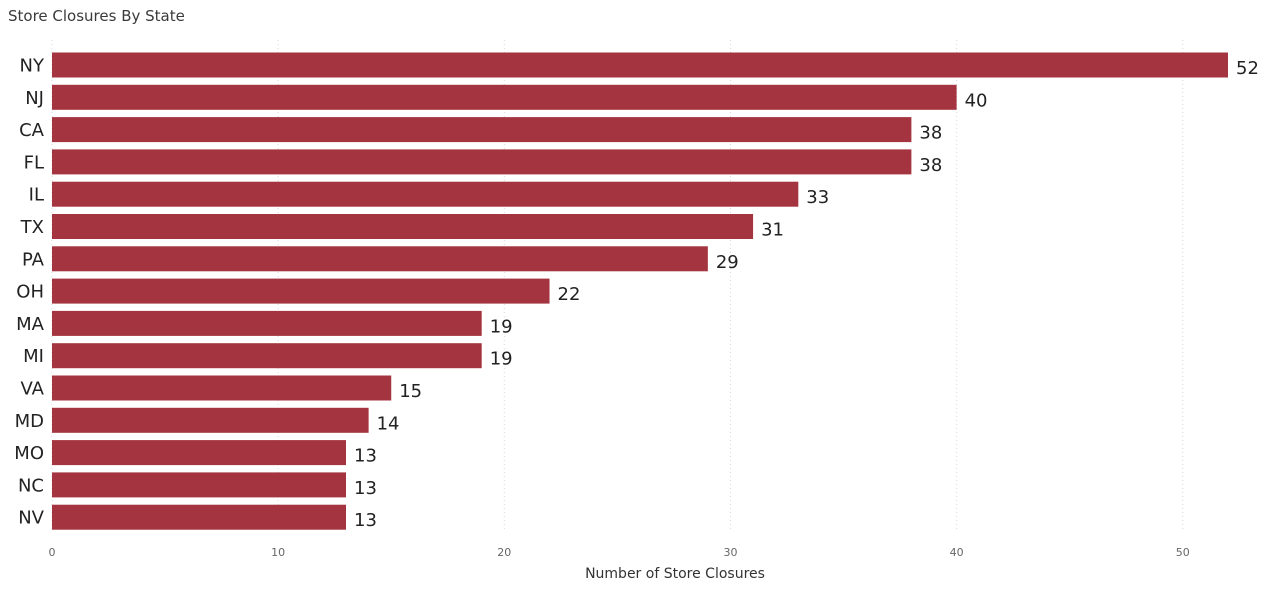  Describe the element at coordinates (388, 423) in the screenshot. I see `value-label-md: 14` at that location.